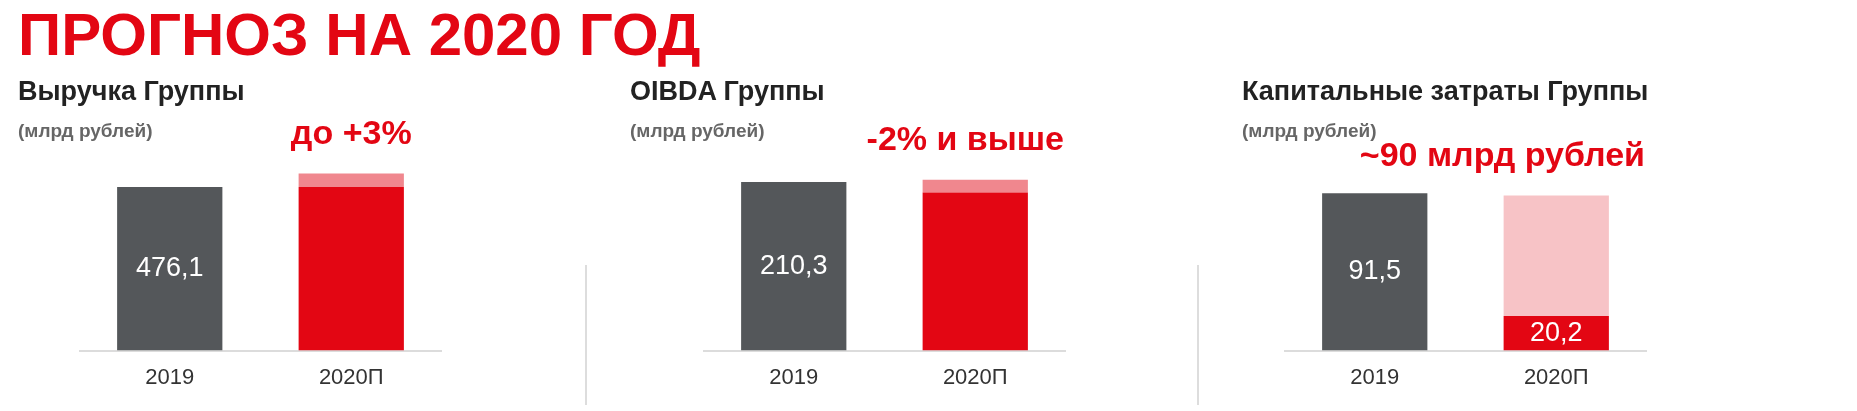  I want to click on chart-title: Капитальные затраты Группы, so click(1445, 91).